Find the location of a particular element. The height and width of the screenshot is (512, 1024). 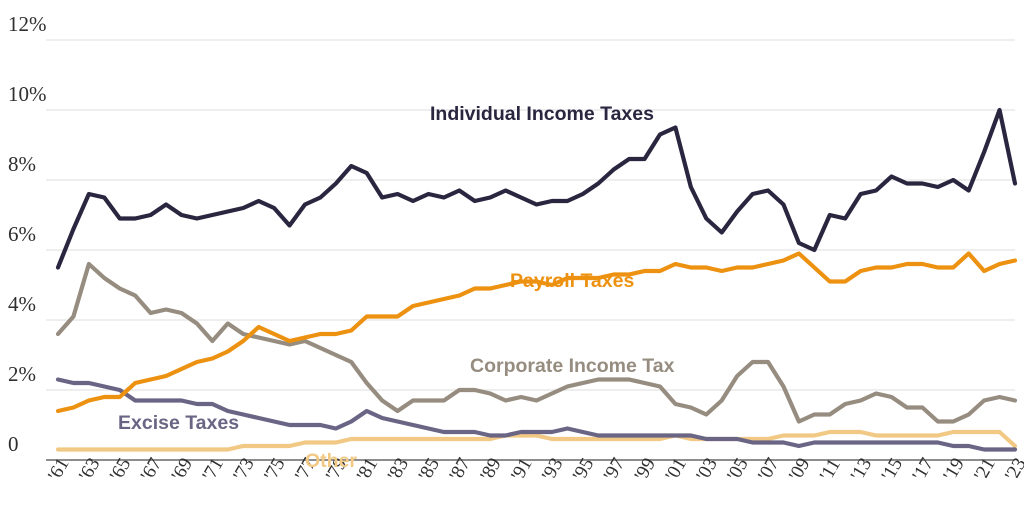

x-tick-label: '71 is located at coordinates (212, 470).